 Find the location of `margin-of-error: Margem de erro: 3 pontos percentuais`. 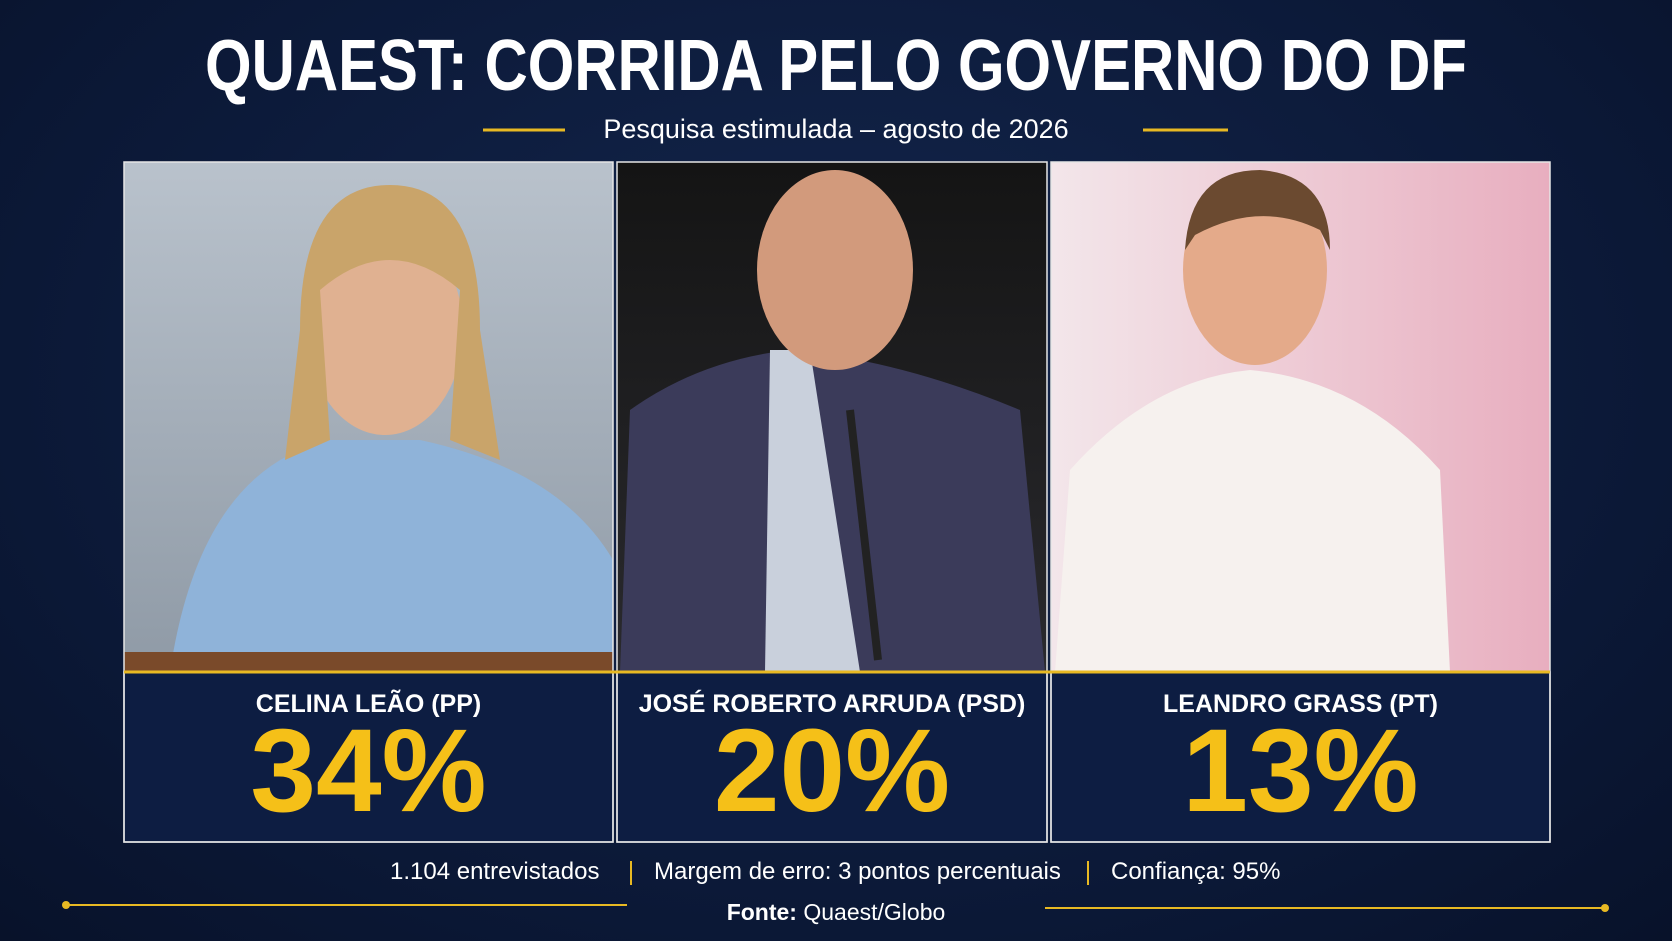

margin-of-error: Margem de erro: 3 pontos percentuais is located at coordinates (857, 871).